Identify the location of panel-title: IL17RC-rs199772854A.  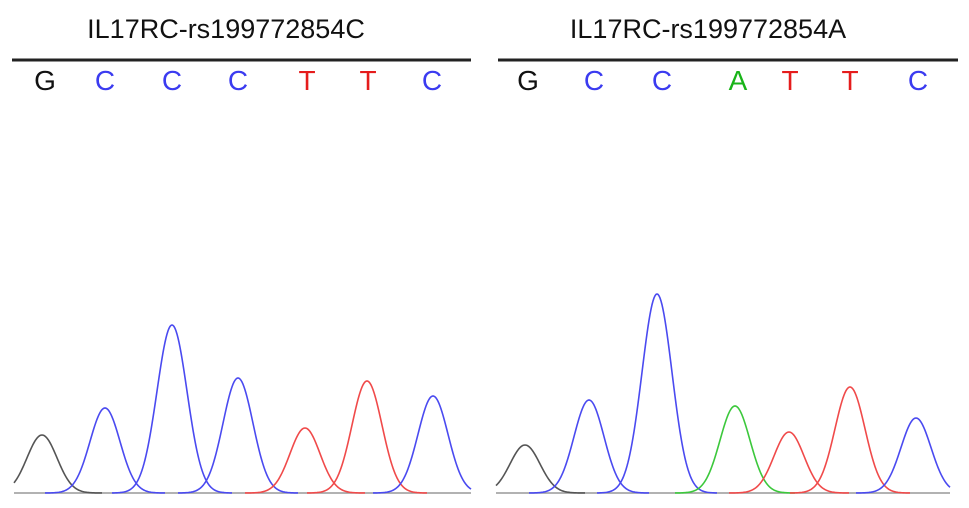
(708, 29).